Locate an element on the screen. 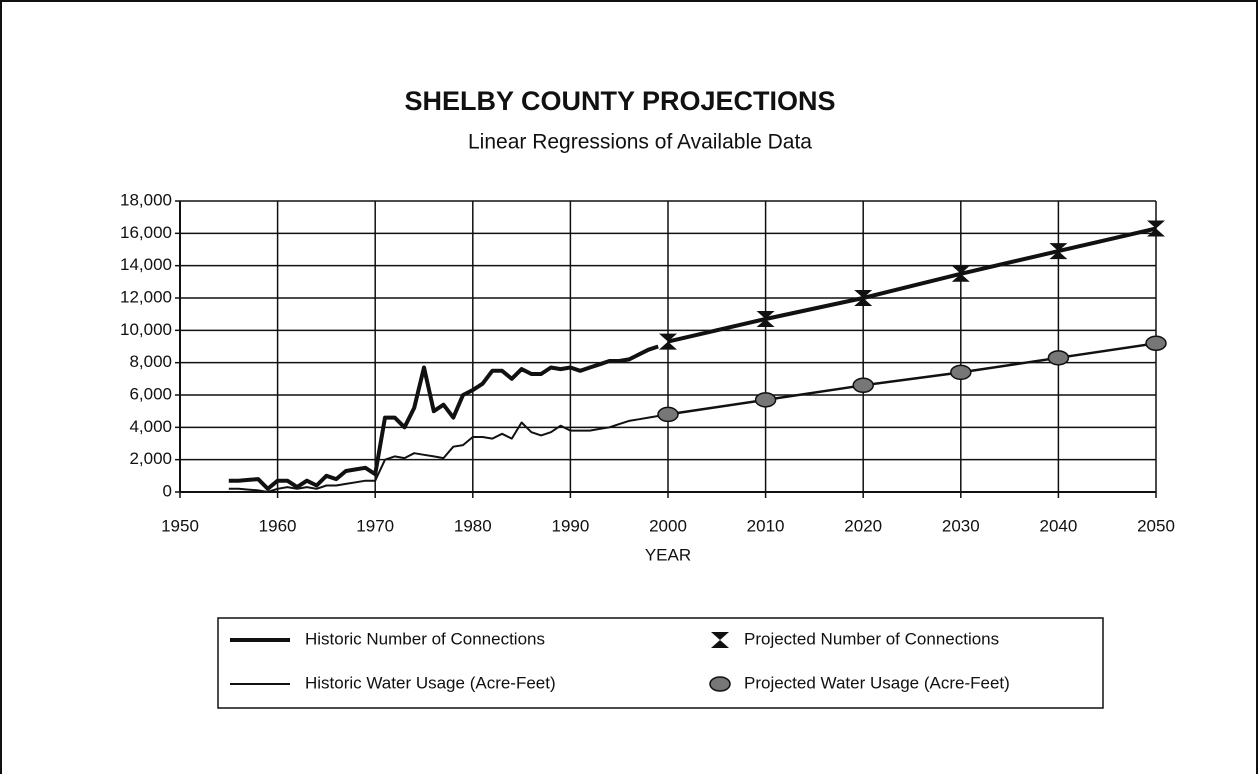  y-tick-label: 18,000 is located at coordinates (146, 199).